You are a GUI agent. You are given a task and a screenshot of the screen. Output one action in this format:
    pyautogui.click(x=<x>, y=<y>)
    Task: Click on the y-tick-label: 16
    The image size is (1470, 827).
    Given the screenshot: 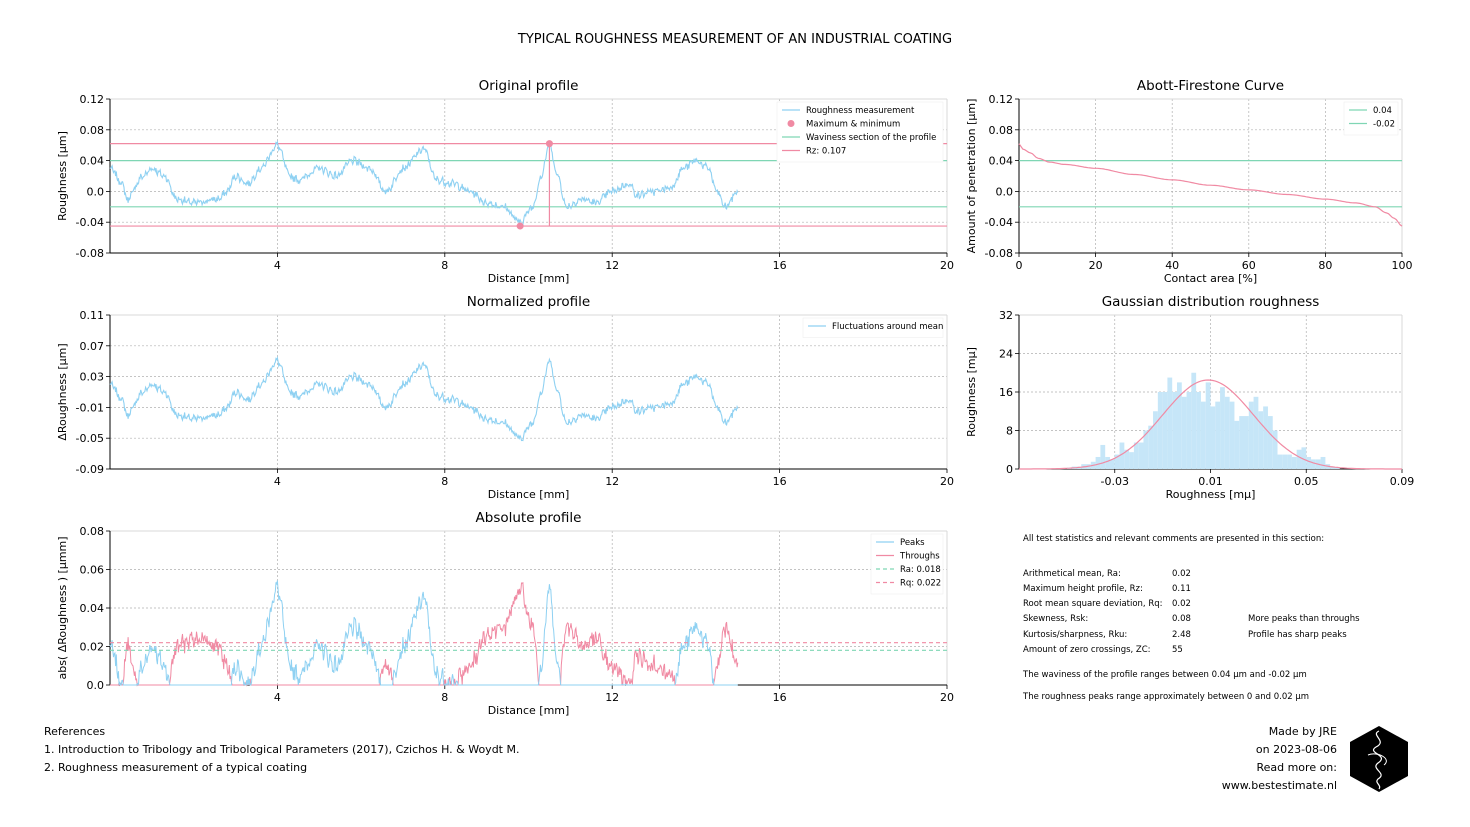 What is the action you would take?
    pyautogui.click(x=1006, y=392)
    